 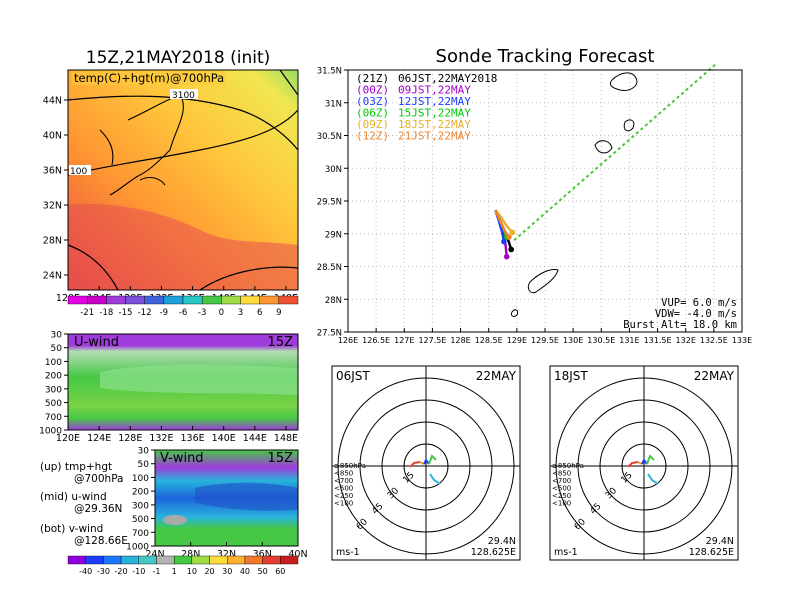 What do you see at coordinates (226, 498) in the screenshot?
I see `v-wind-panel: V-wind 15Z` at bounding box center [226, 498].